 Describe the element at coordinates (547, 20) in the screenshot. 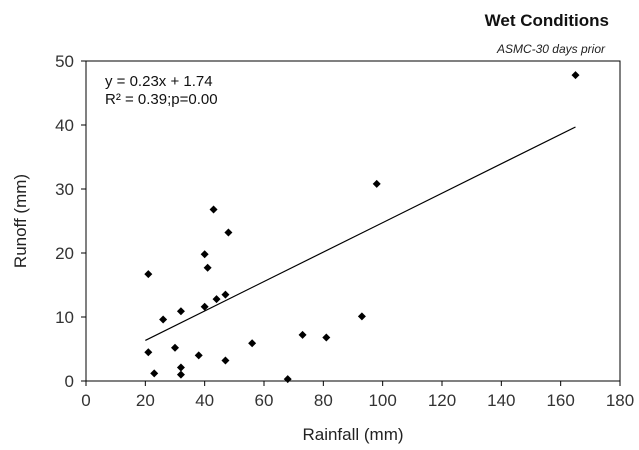

I see `chart-title: Wet Conditions` at that location.